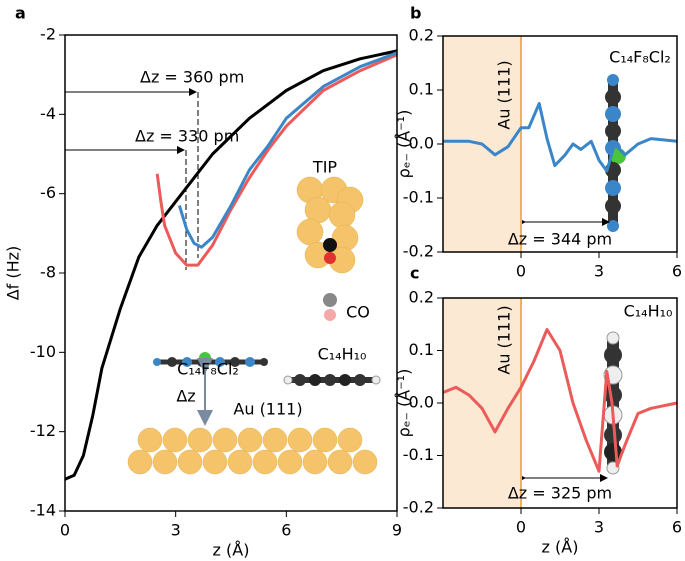 The image size is (685, 561). I want to click on au-slab, so click(252, 451).